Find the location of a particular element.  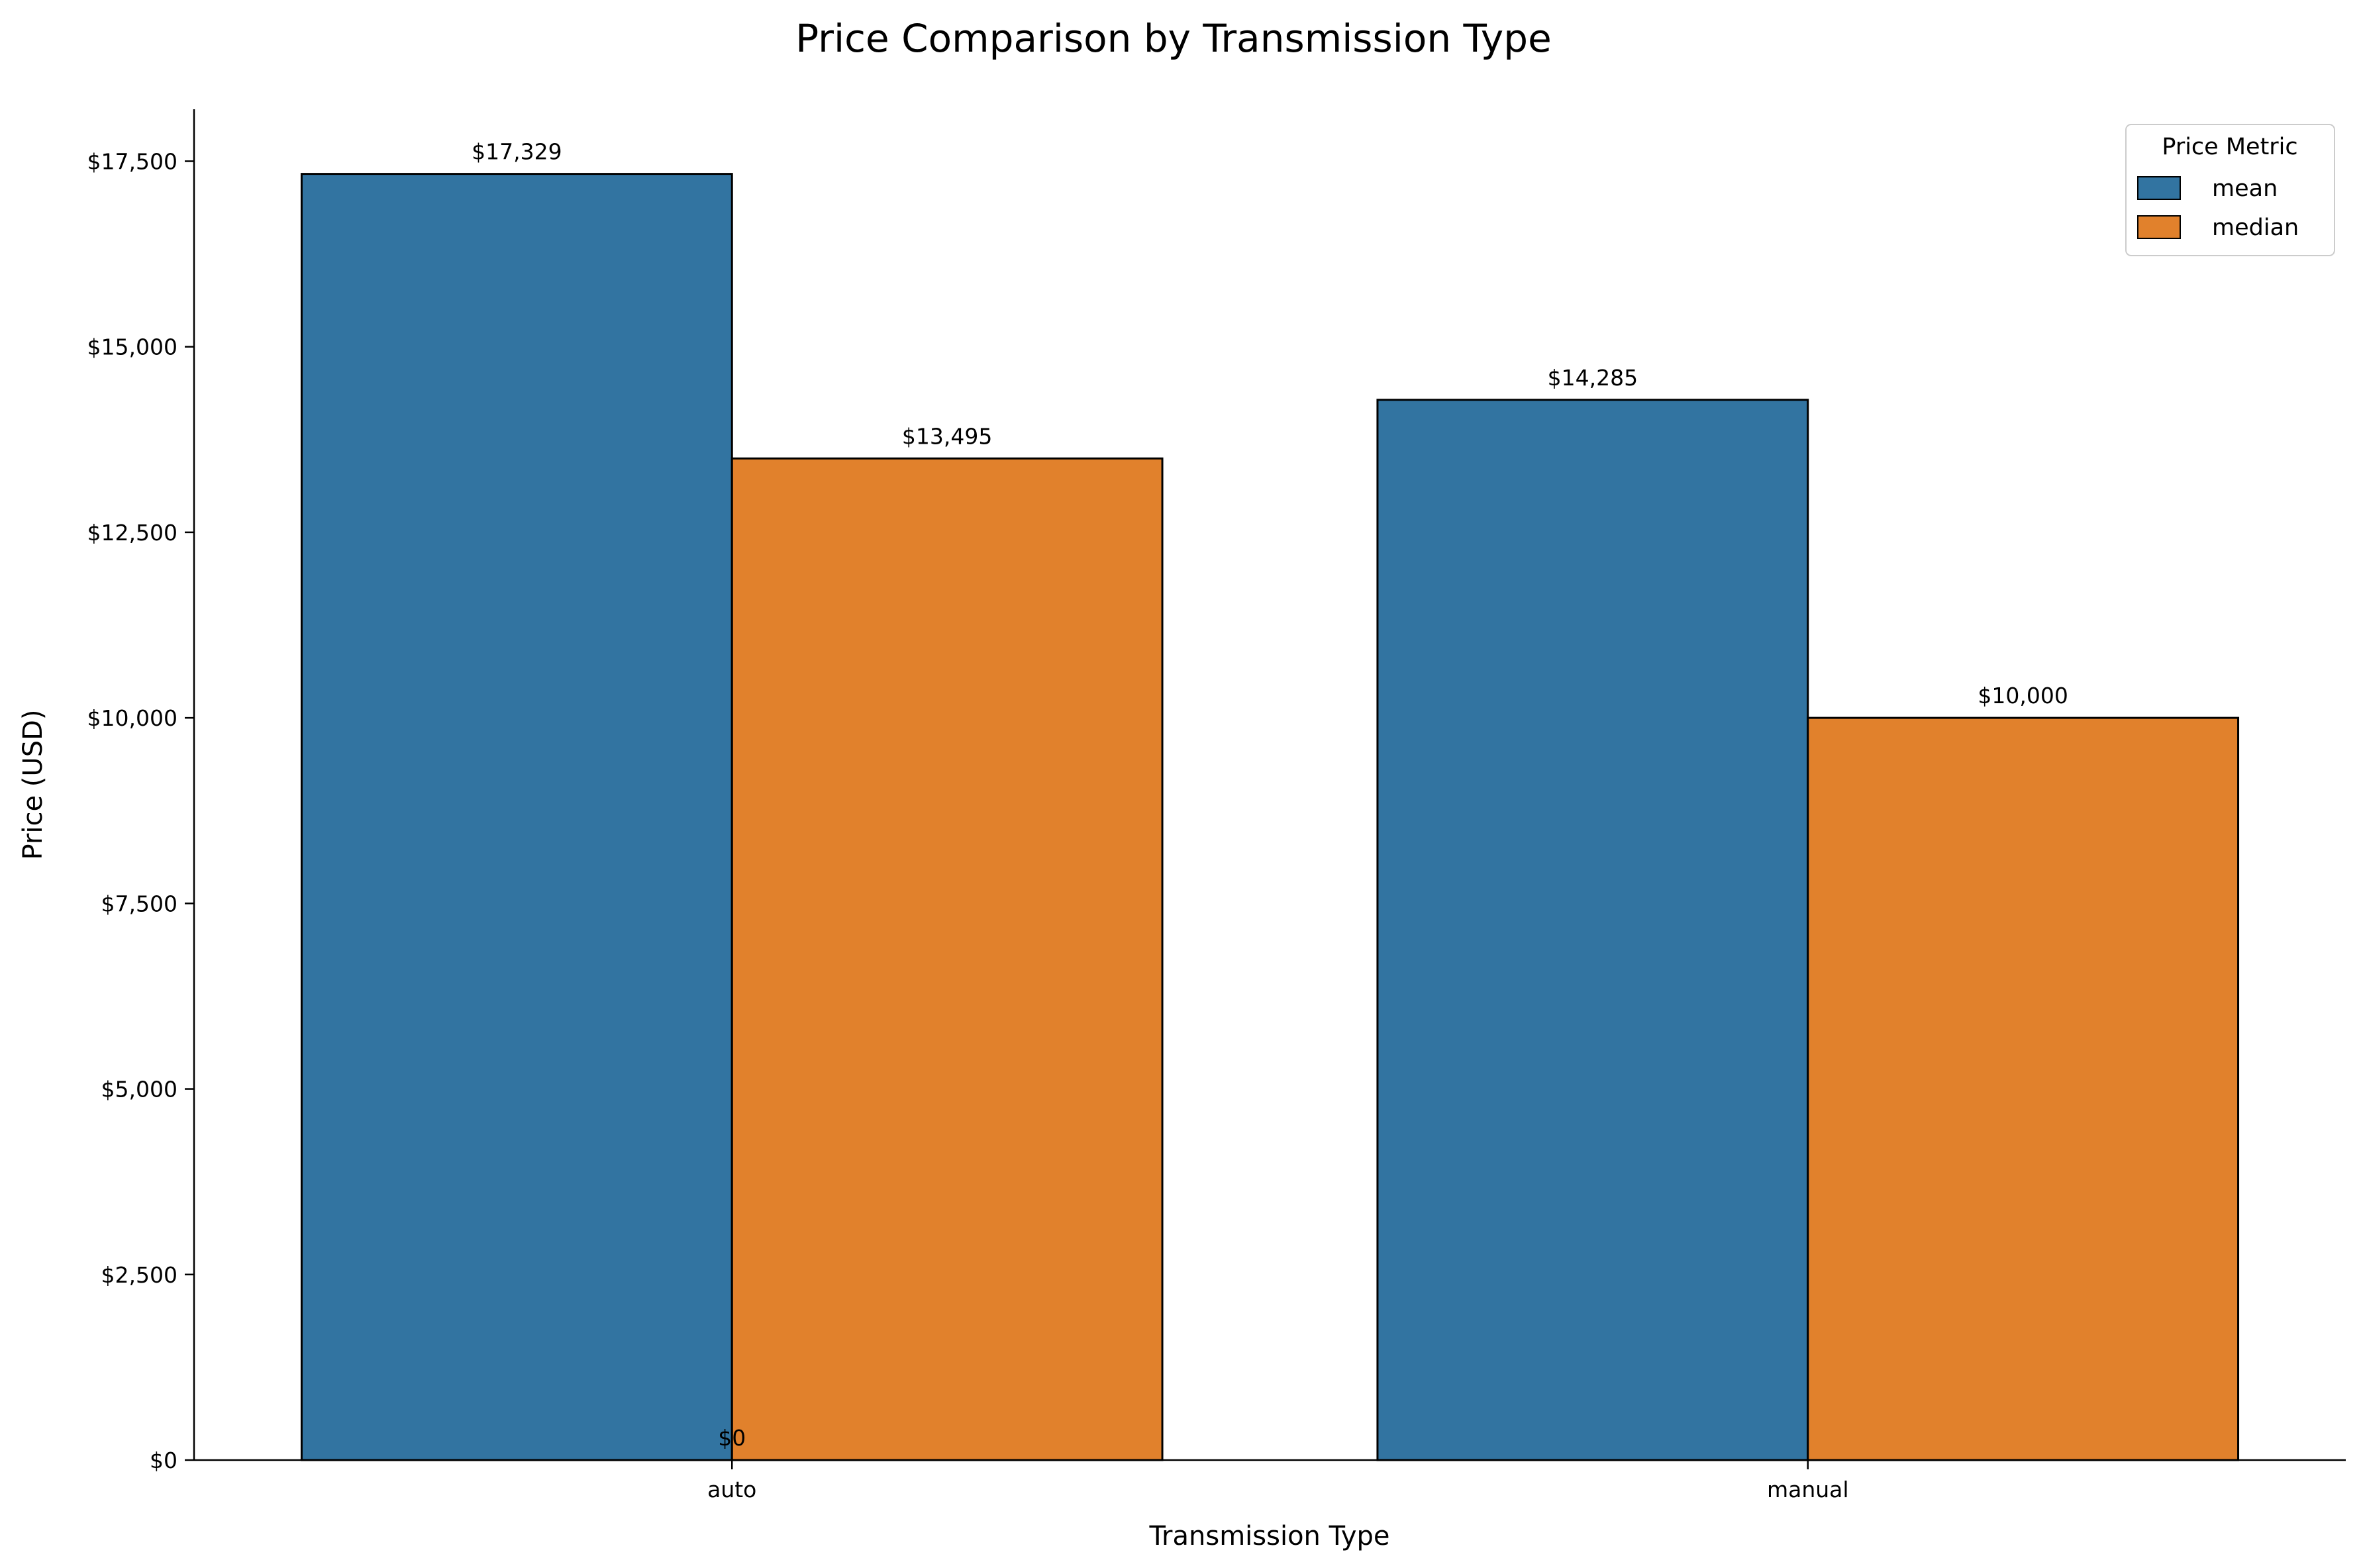

bar-label-median-auto: $13,495 is located at coordinates (947, 436).